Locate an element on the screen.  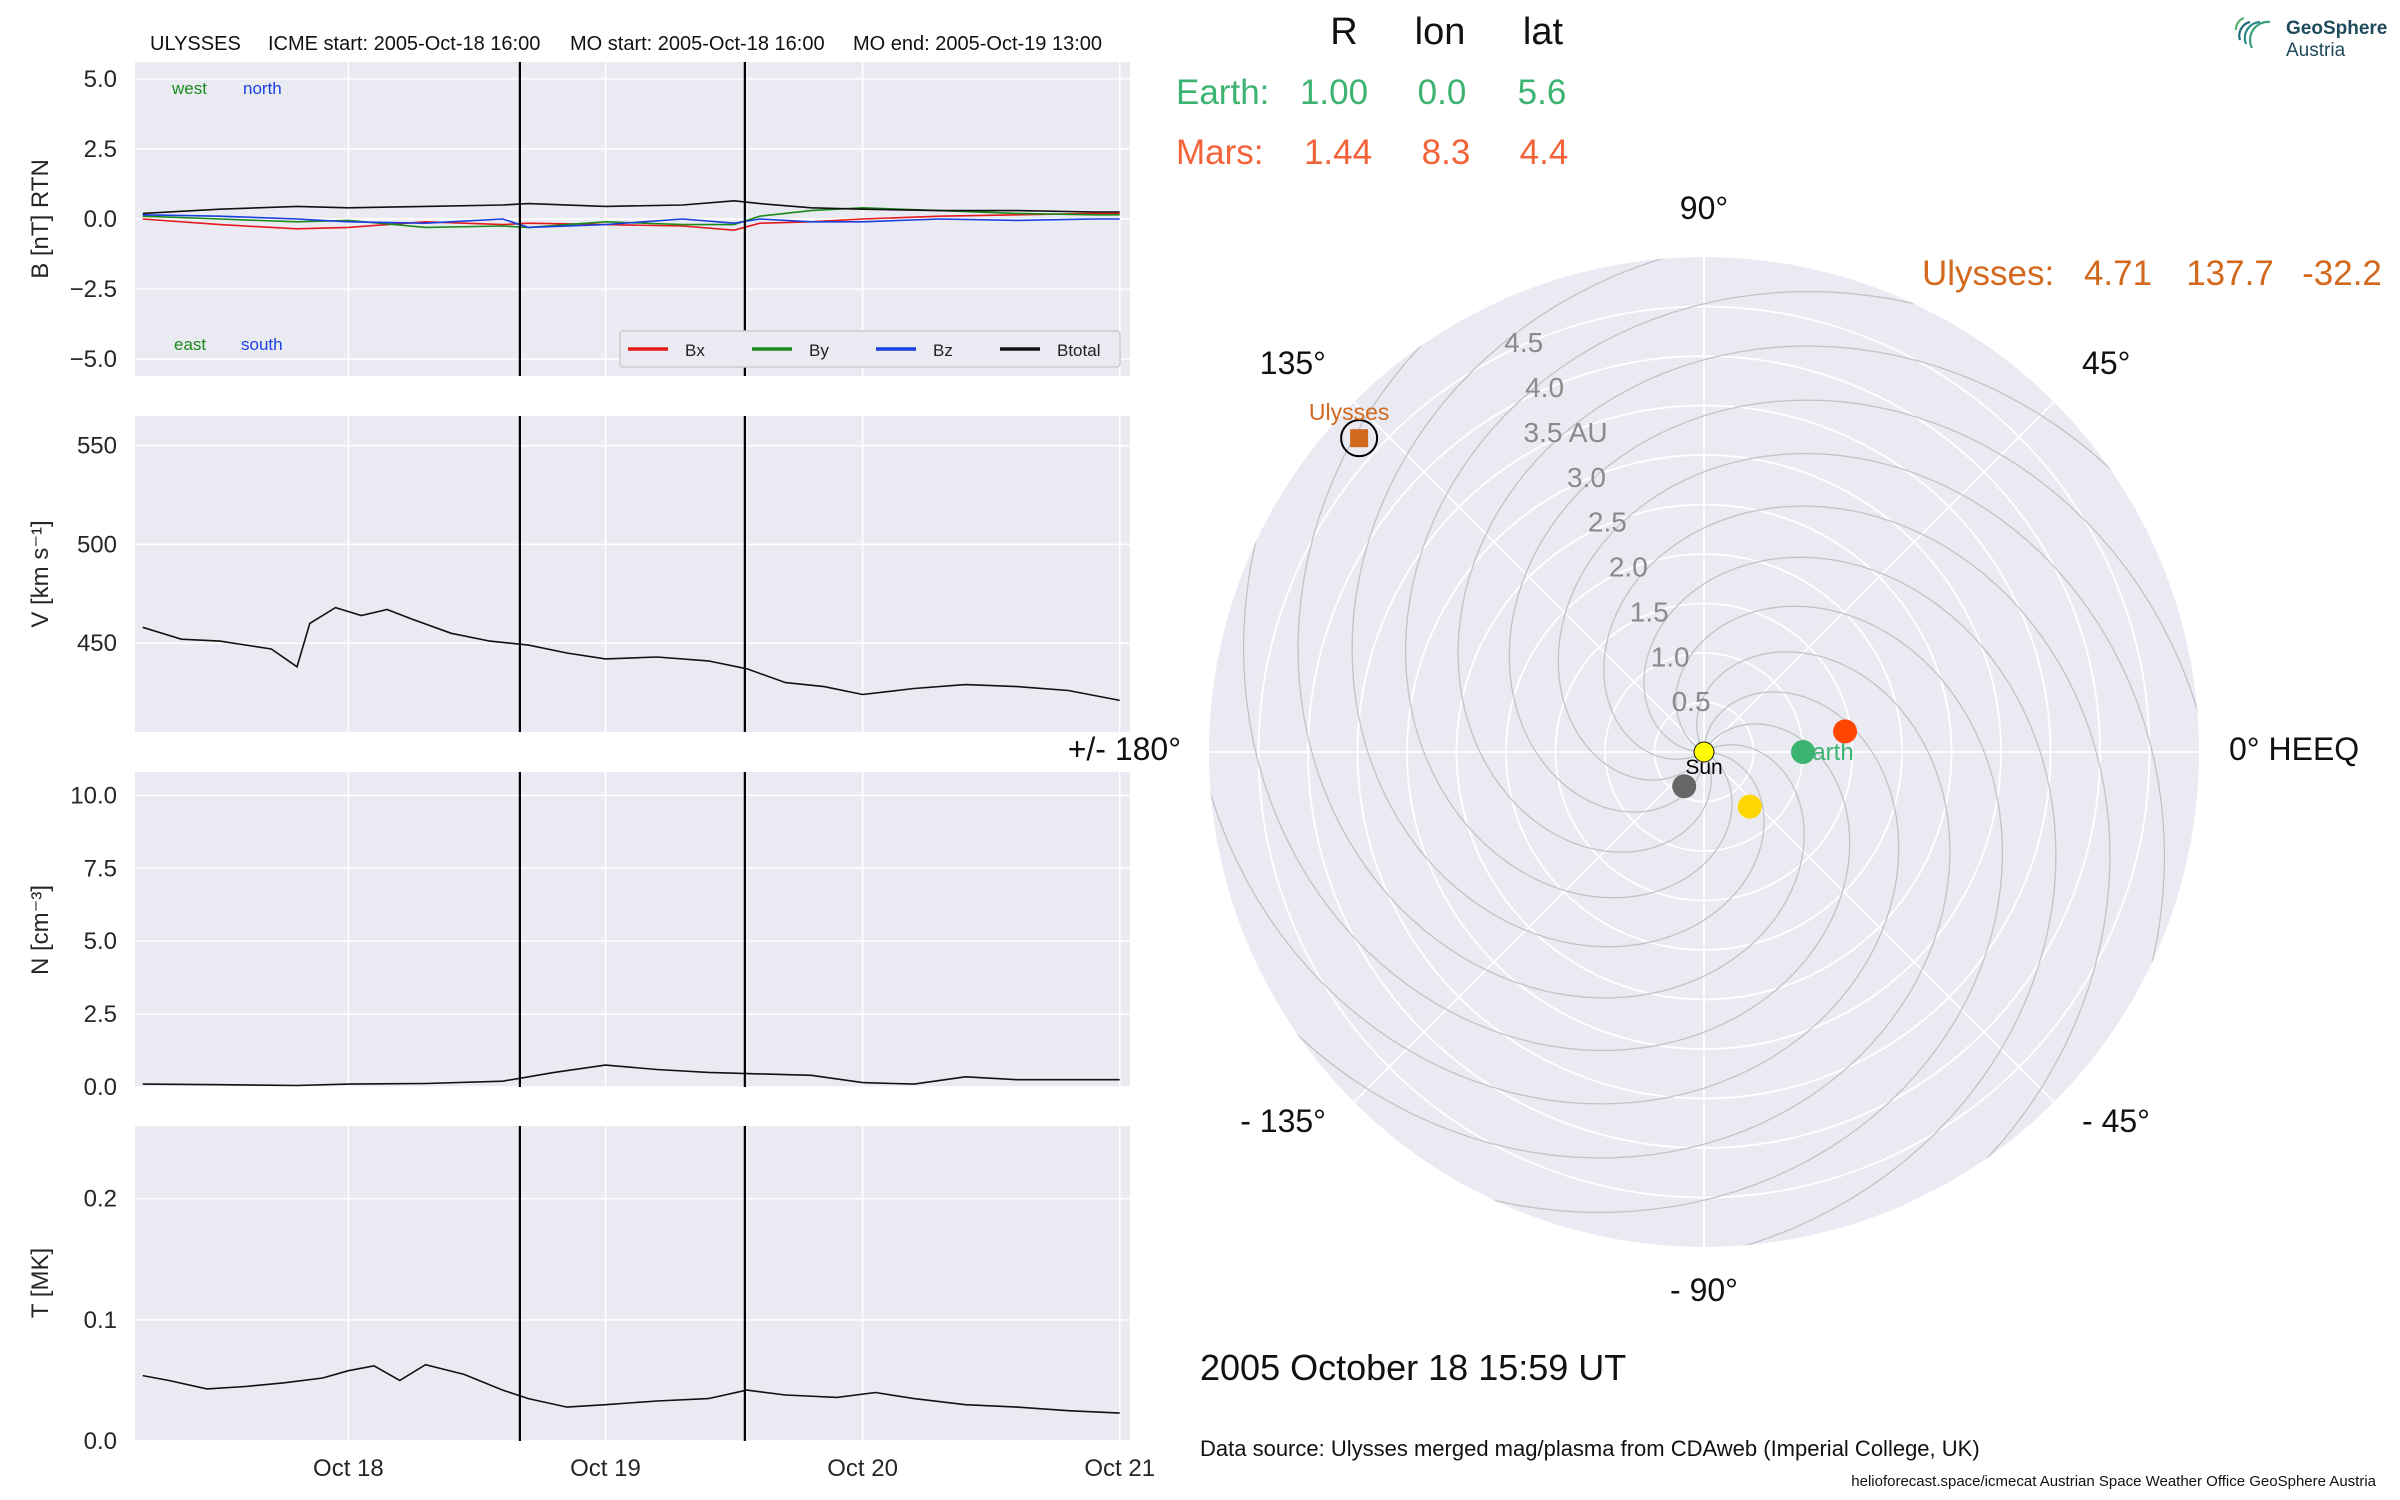
venus-marker is located at coordinates (1749, 806).